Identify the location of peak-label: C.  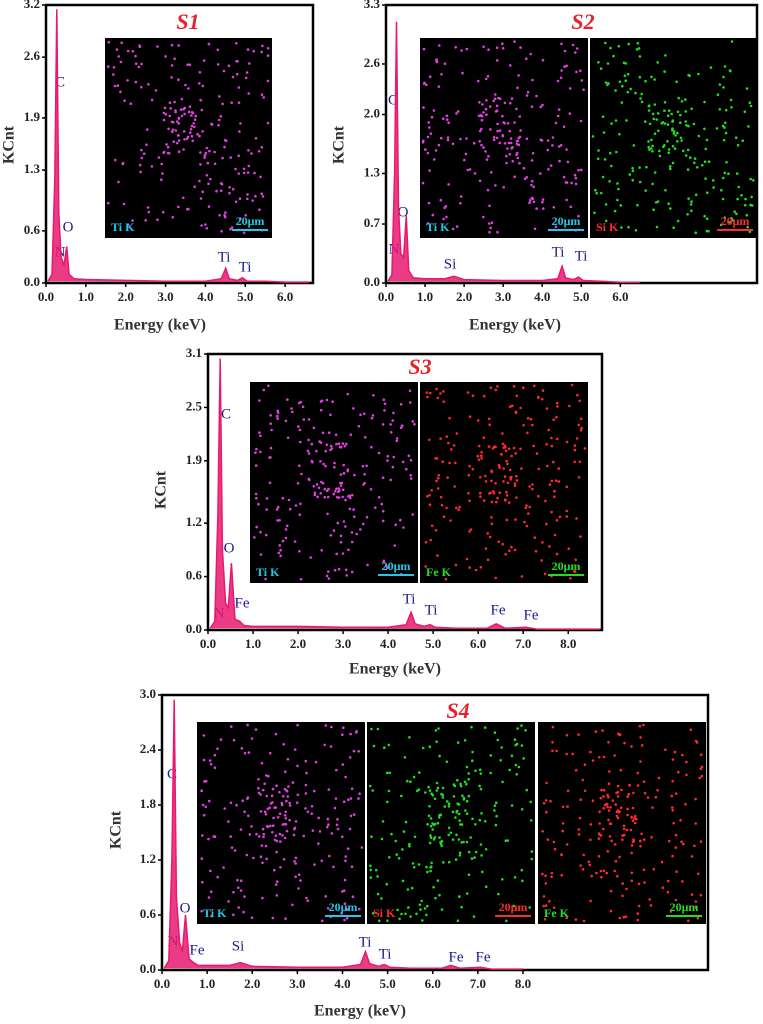
(226, 414).